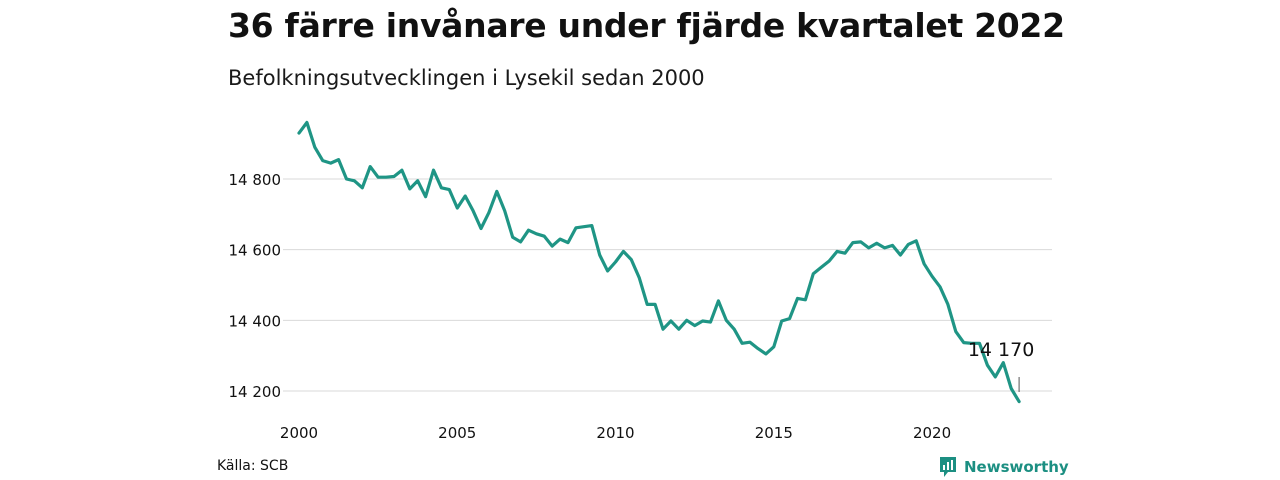  I want to click on newsworthy-logo-icon, so click(948, 467).